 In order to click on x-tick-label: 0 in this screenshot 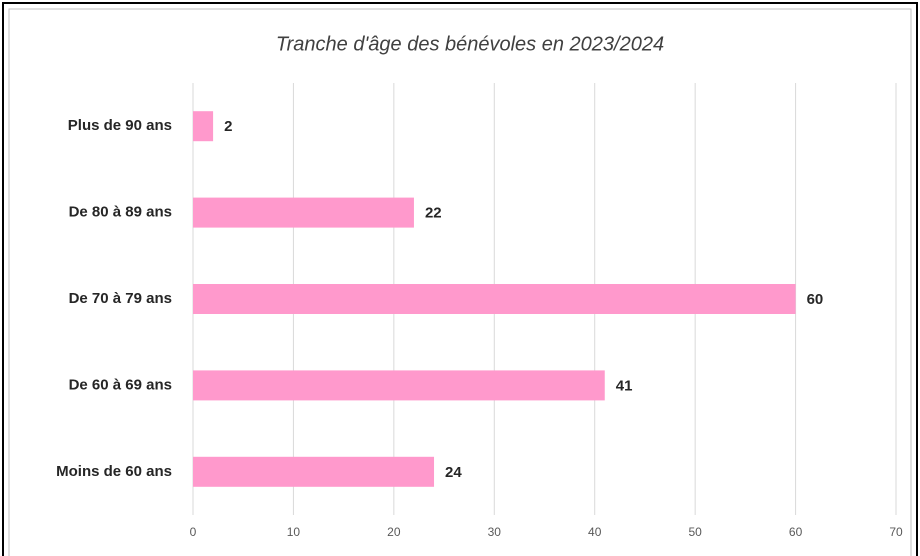, I will do `click(193, 532)`.